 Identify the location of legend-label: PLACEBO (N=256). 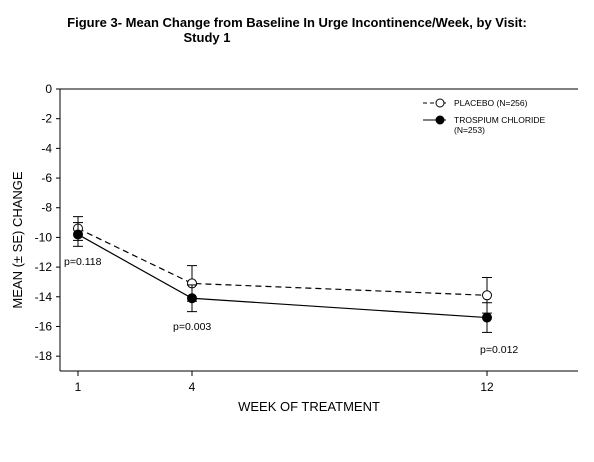
(491, 103).